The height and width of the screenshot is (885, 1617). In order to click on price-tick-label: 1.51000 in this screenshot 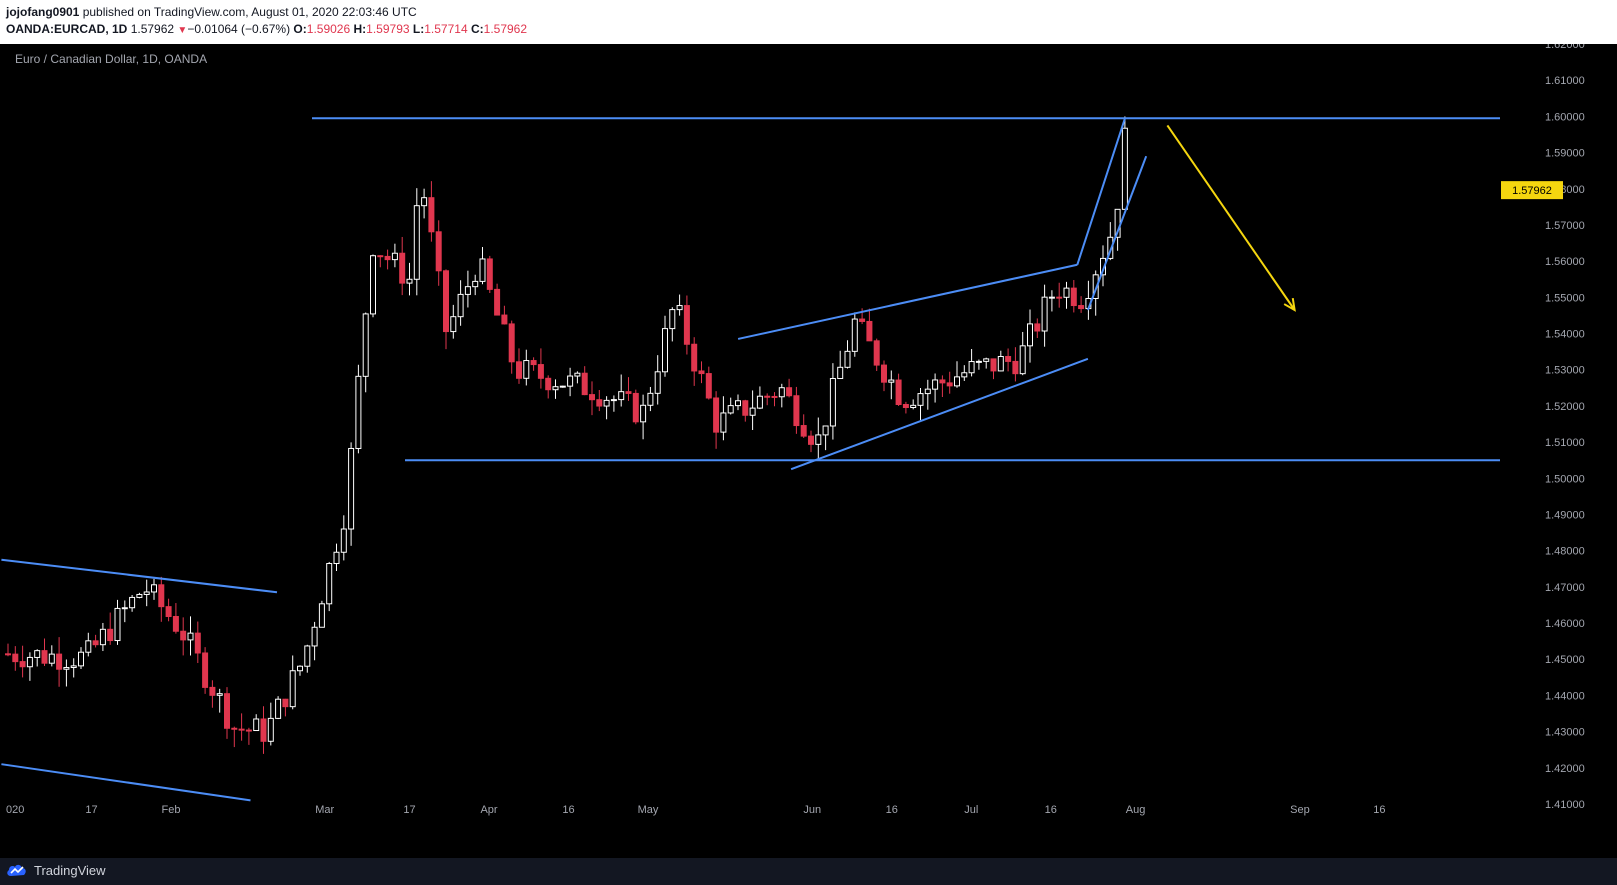, I will do `click(1565, 443)`.